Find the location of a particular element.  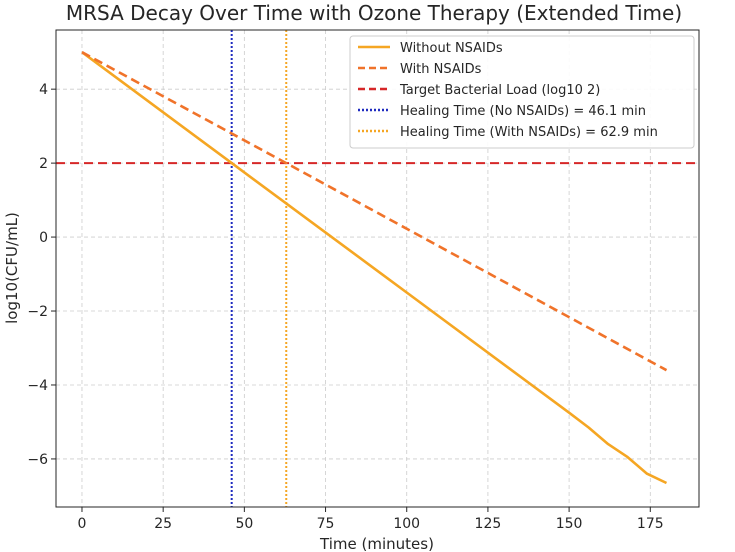

legend-label: With NSAIDs is located at coordinates (441, 69).